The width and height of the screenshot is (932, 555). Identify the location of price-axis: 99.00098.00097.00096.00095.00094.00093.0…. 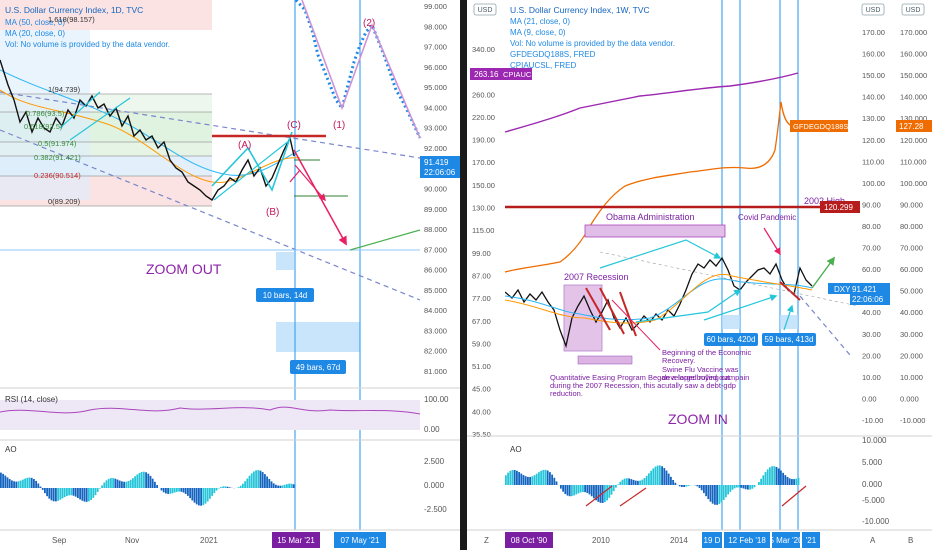
(435, 189).